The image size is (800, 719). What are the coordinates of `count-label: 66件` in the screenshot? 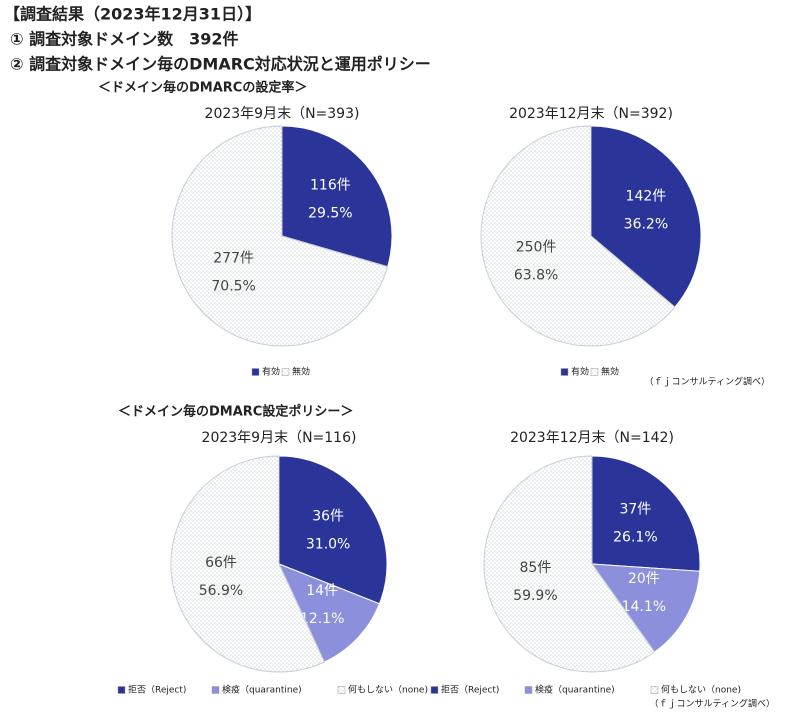 It's located at (221, 563).